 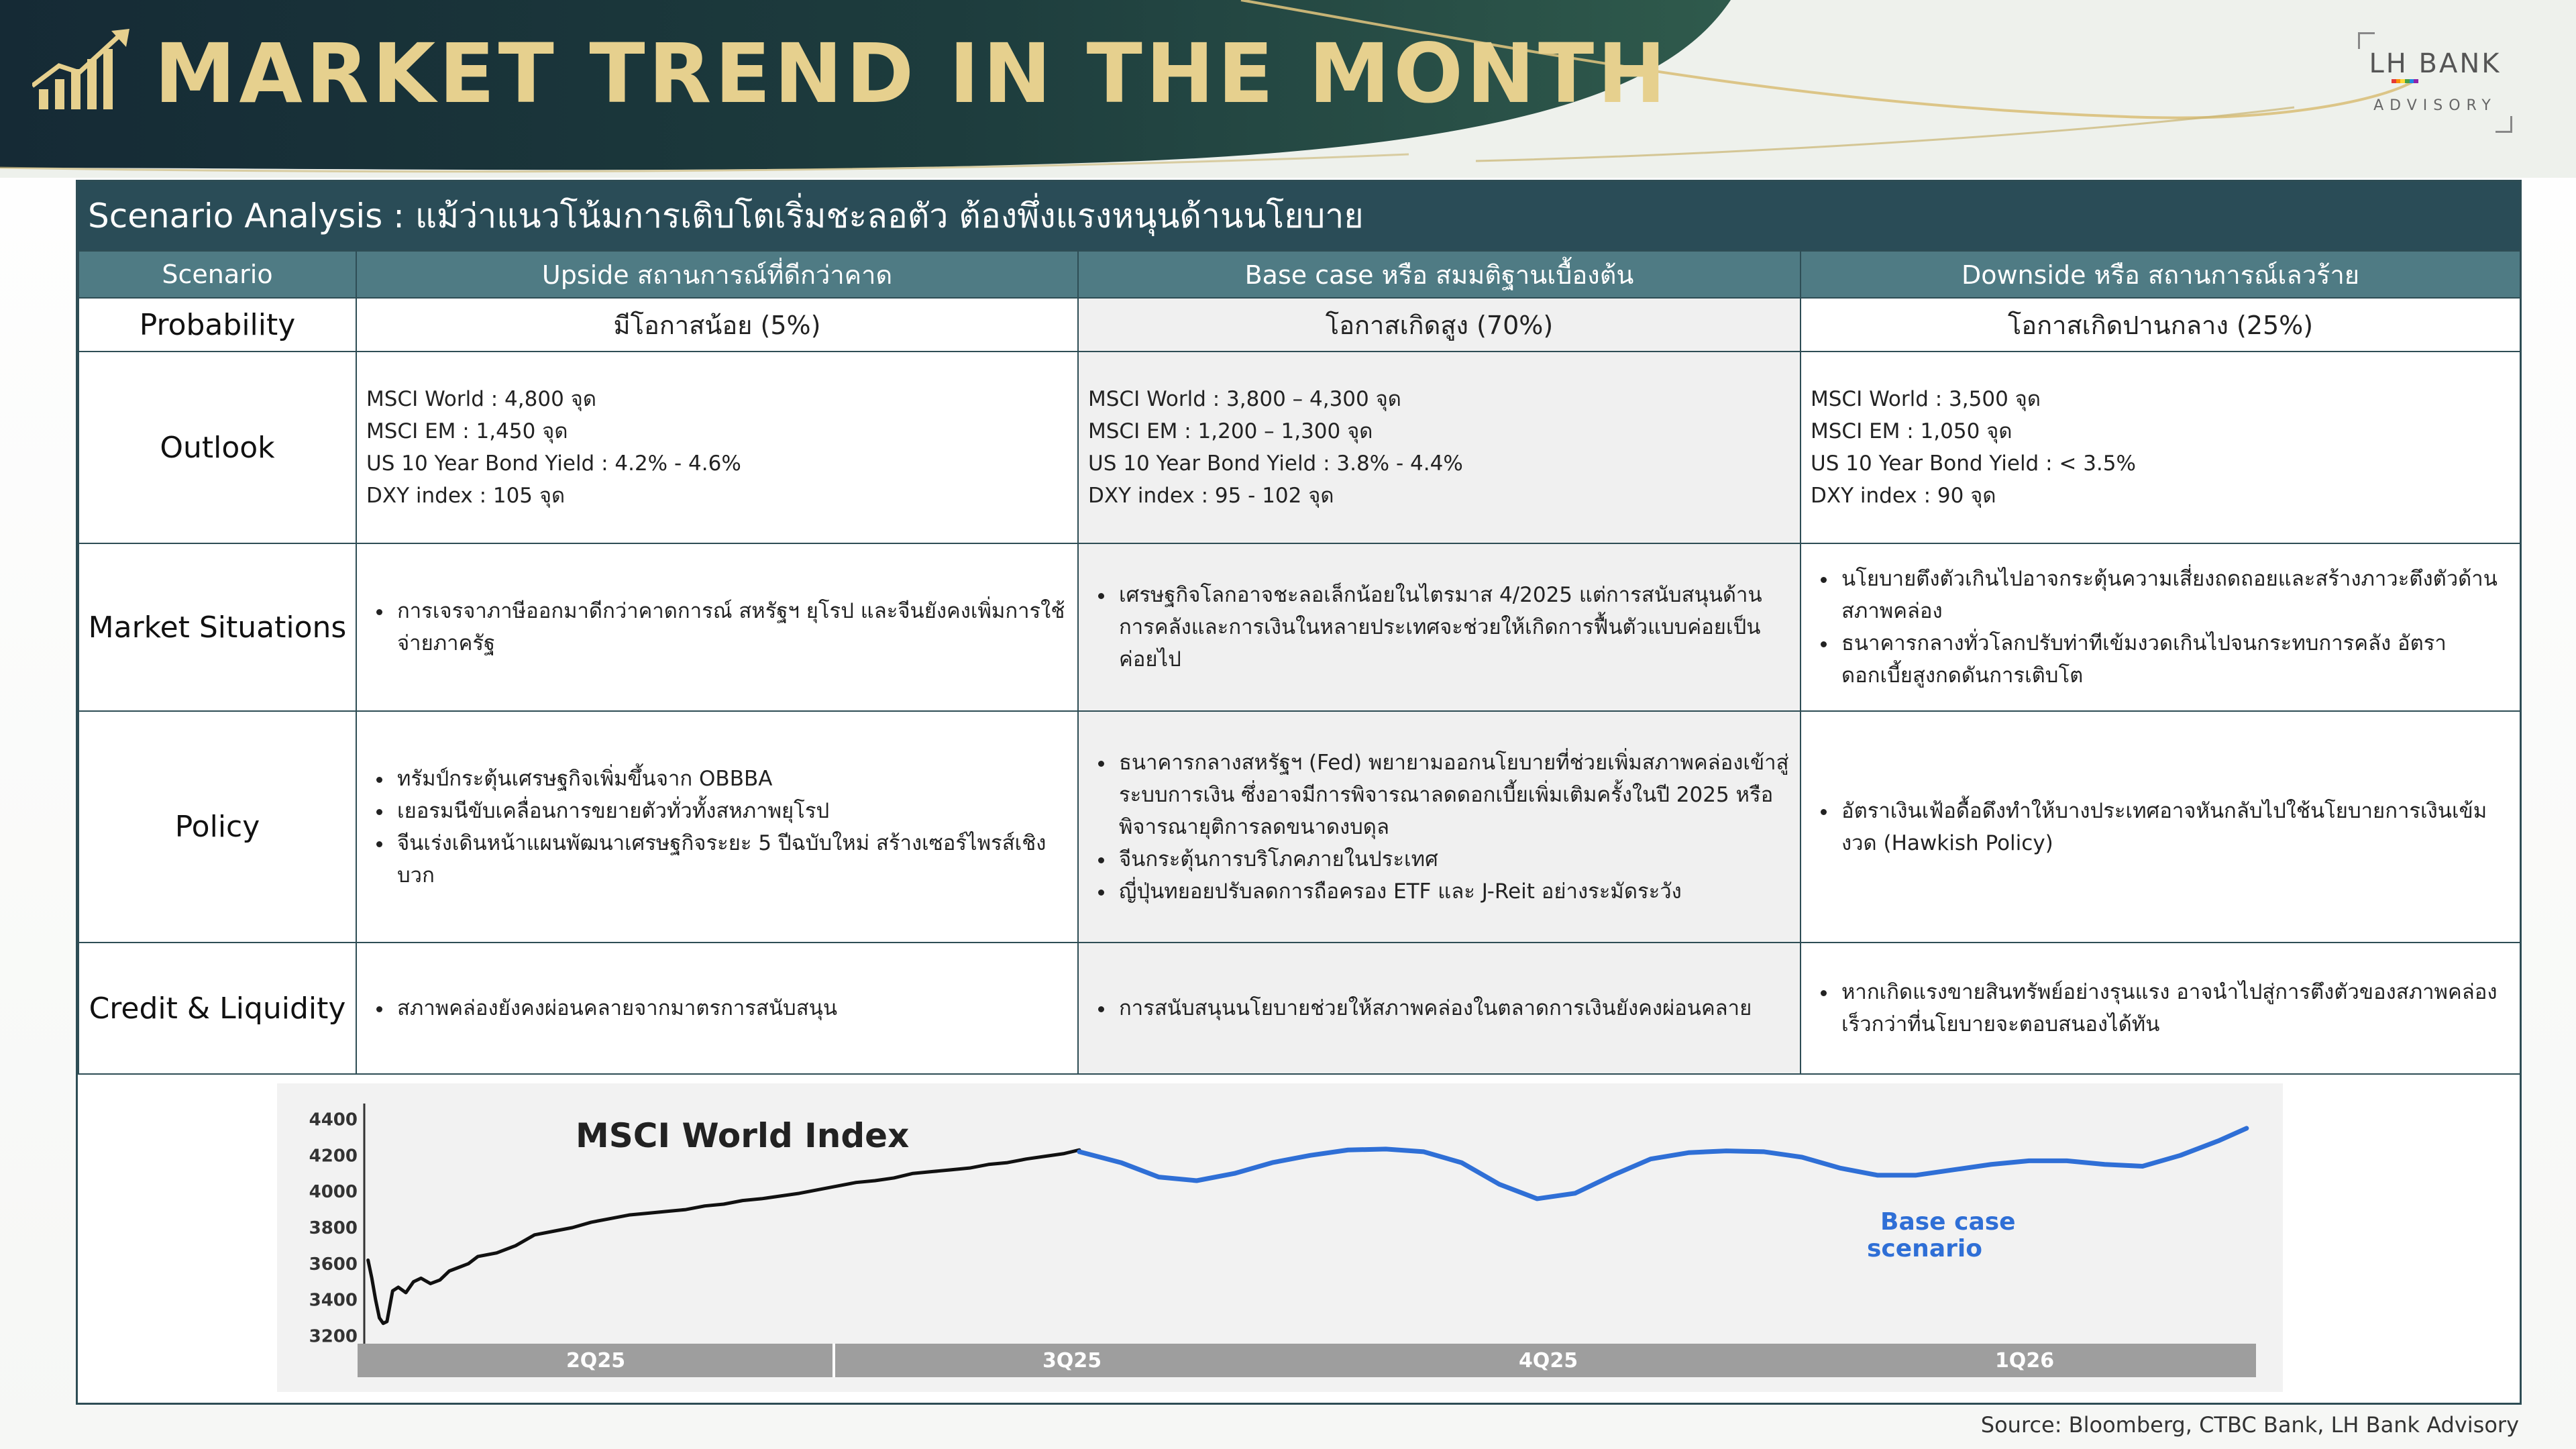 What do you see at coordinates (2435, 105) in the screenshot?
I see `brand-subtitle: ADVISORY` at bounding box center [2435, 105].